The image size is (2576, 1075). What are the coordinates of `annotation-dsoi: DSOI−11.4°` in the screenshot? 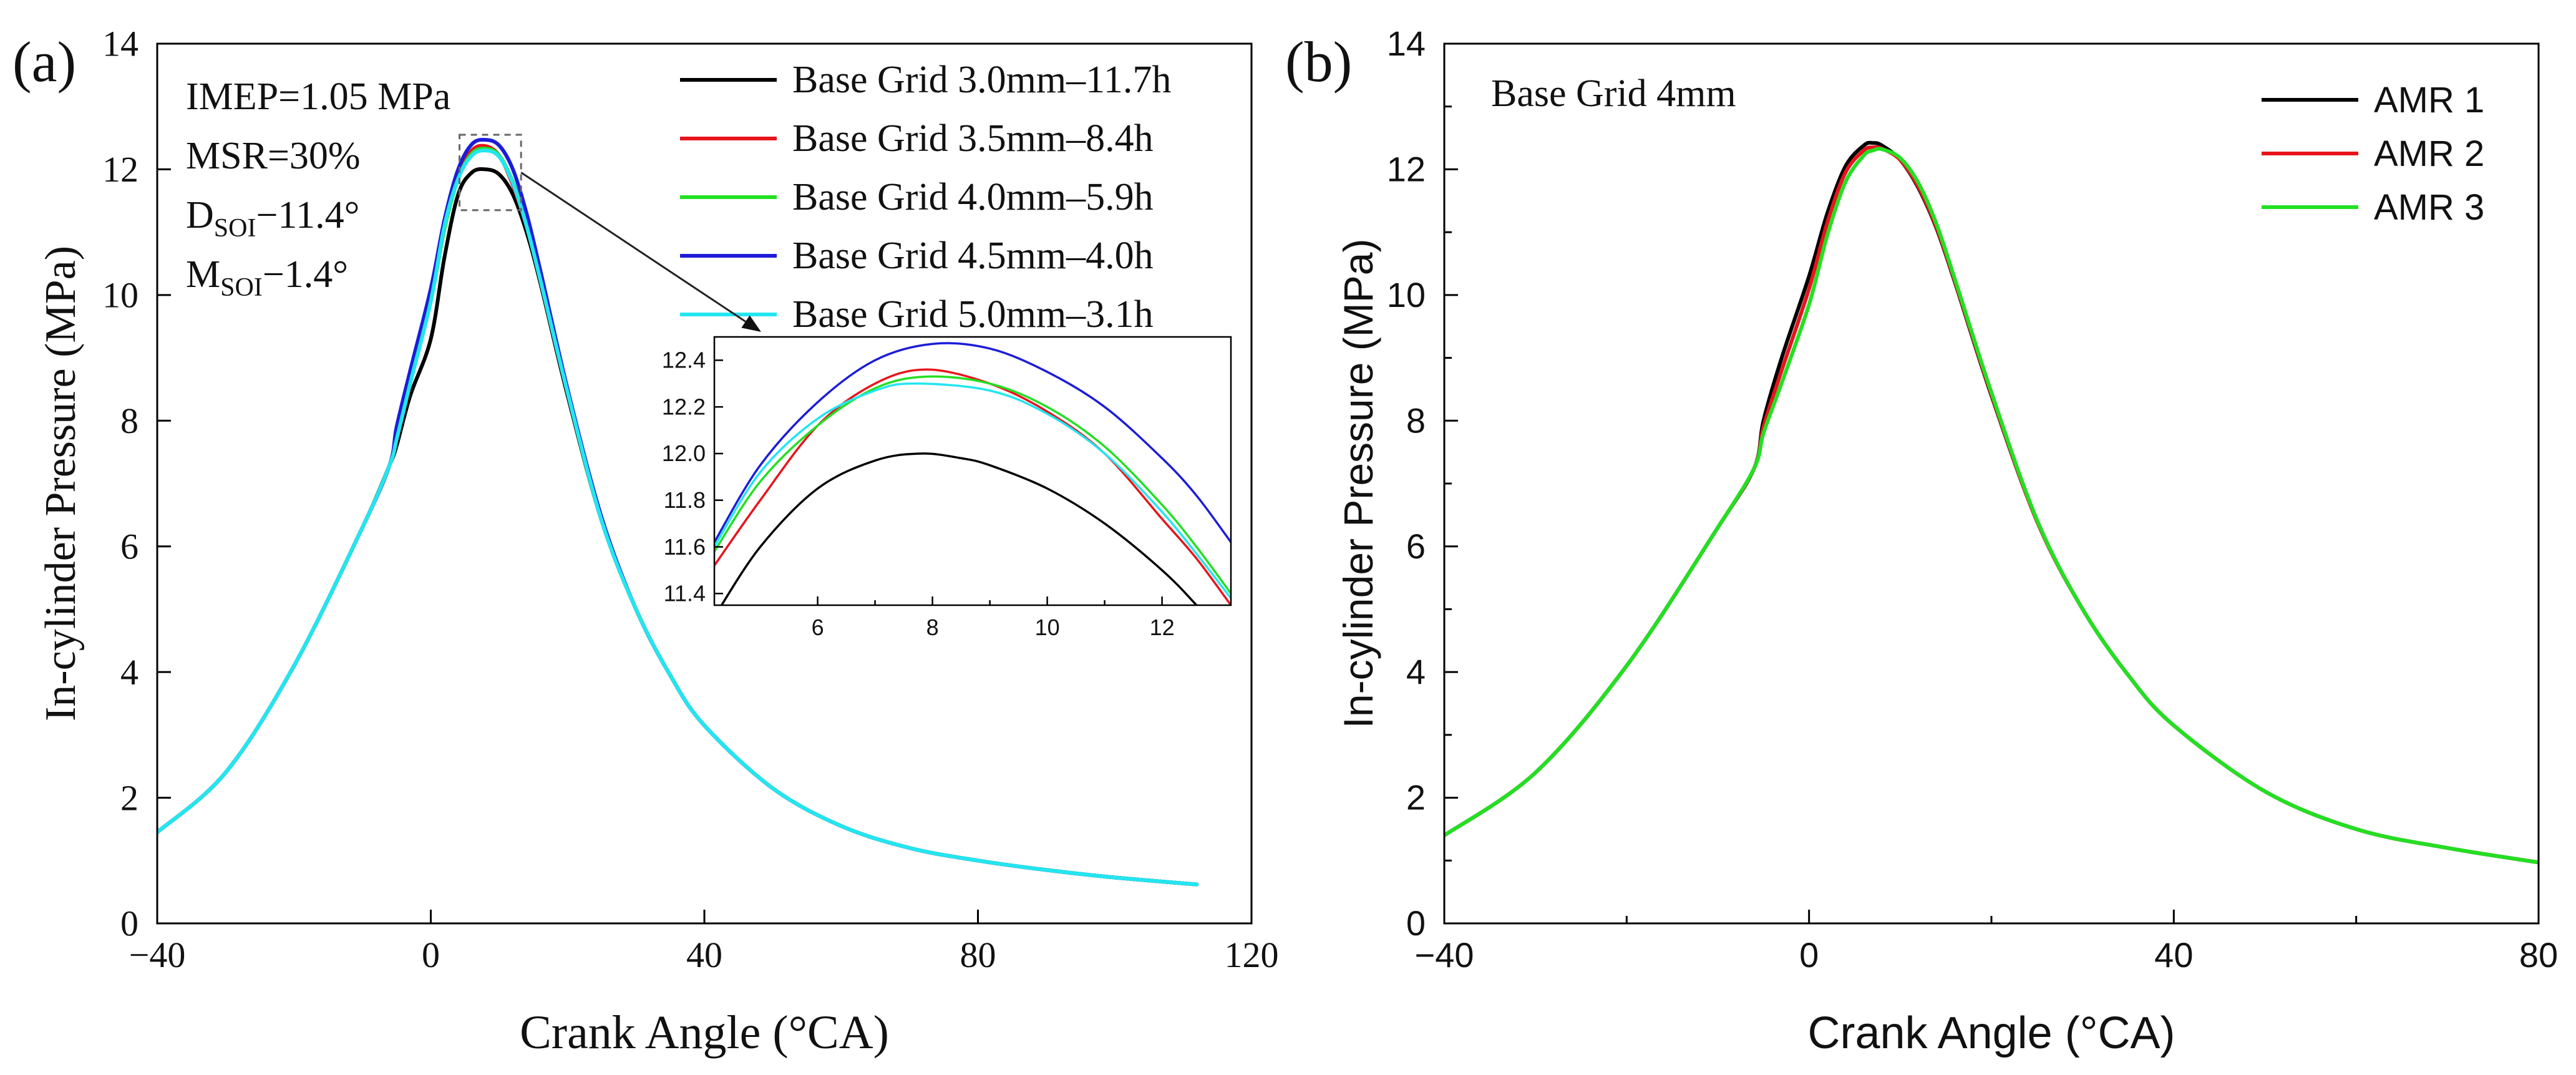 It's located at (272, 219).